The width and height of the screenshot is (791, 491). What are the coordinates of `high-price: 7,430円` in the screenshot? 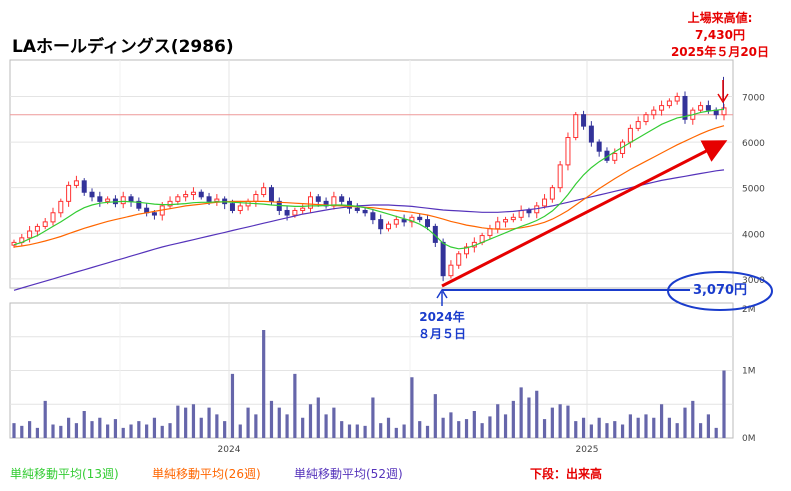 It's located at (720, 35).